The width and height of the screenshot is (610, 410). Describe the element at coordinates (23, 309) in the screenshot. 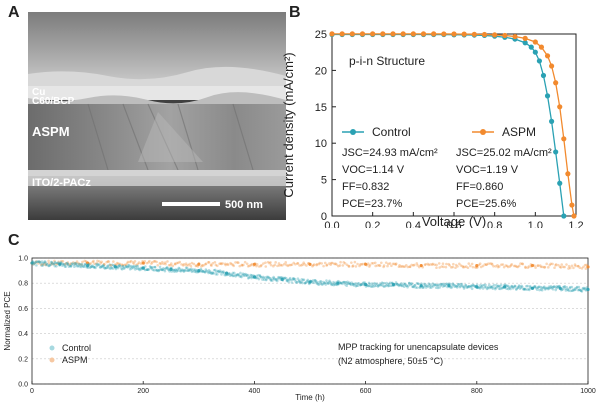

I see `stability-y-tick-label: 0.6` at that location.